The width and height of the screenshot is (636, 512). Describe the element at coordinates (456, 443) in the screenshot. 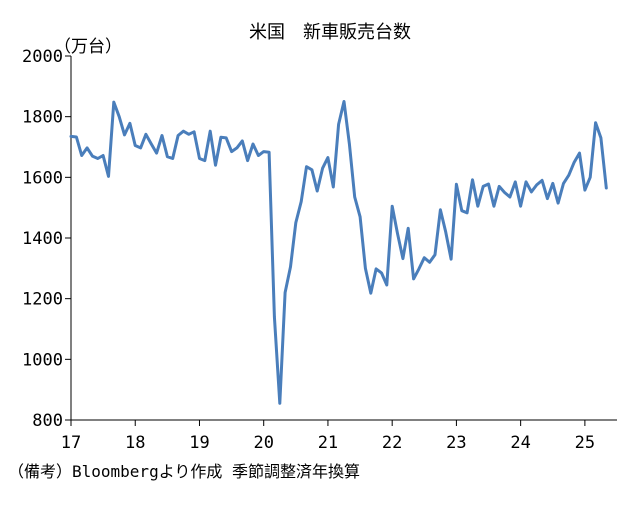

I see `x-tick-label: 23` at that location.